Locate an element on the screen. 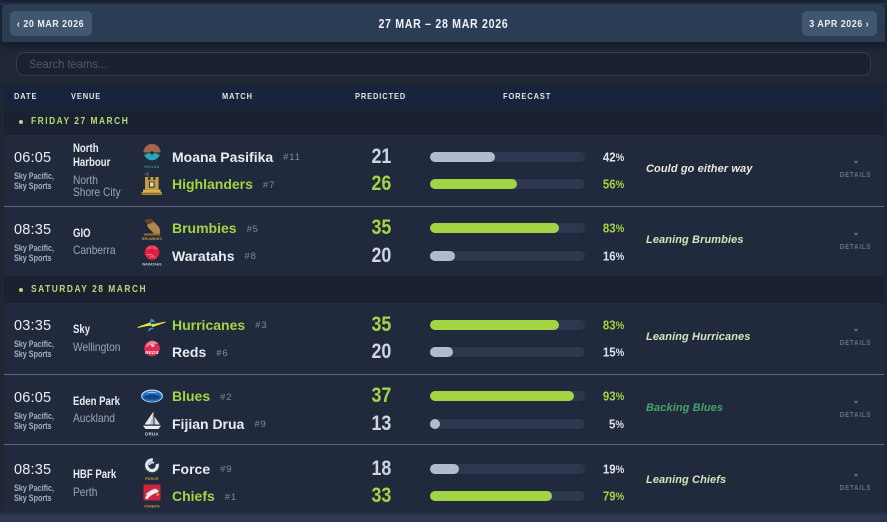 The height and width of the screenshot is (522, 887). svg-text: FORCE is located at coordinates (152, 479).